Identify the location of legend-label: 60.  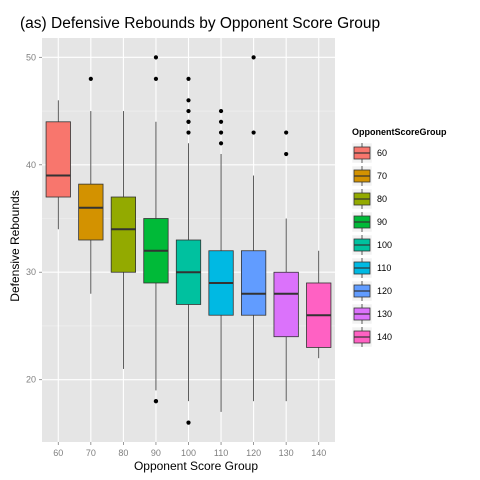
(382, 153).